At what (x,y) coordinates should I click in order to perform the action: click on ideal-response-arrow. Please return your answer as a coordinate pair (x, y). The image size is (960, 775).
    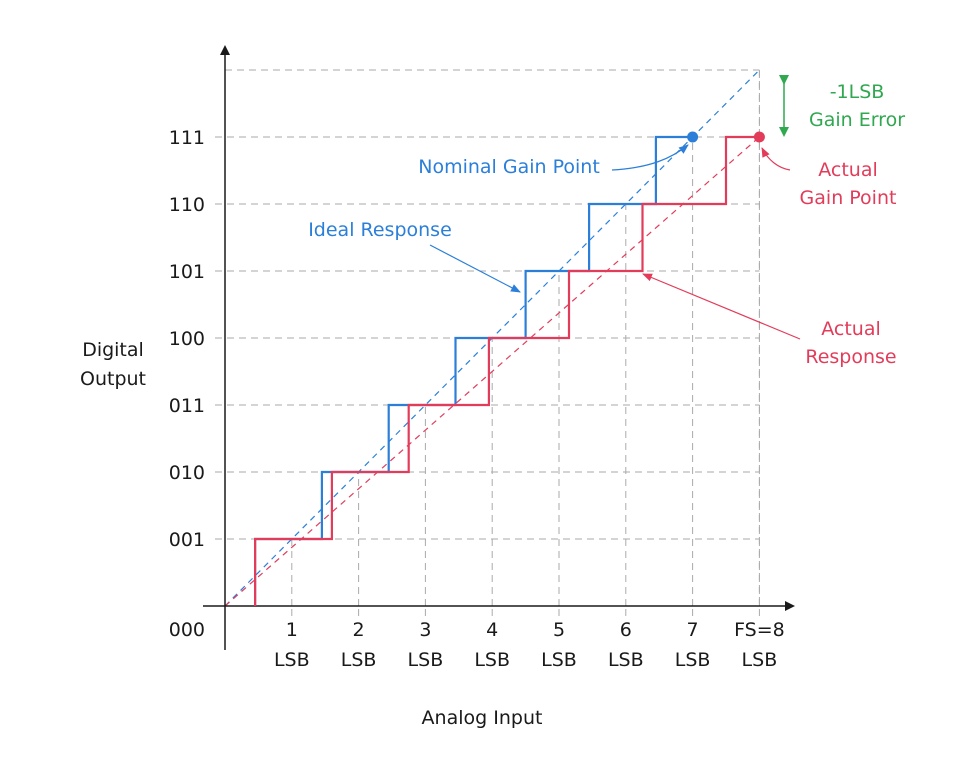
    Looking at the image, I should click on (475, 268).